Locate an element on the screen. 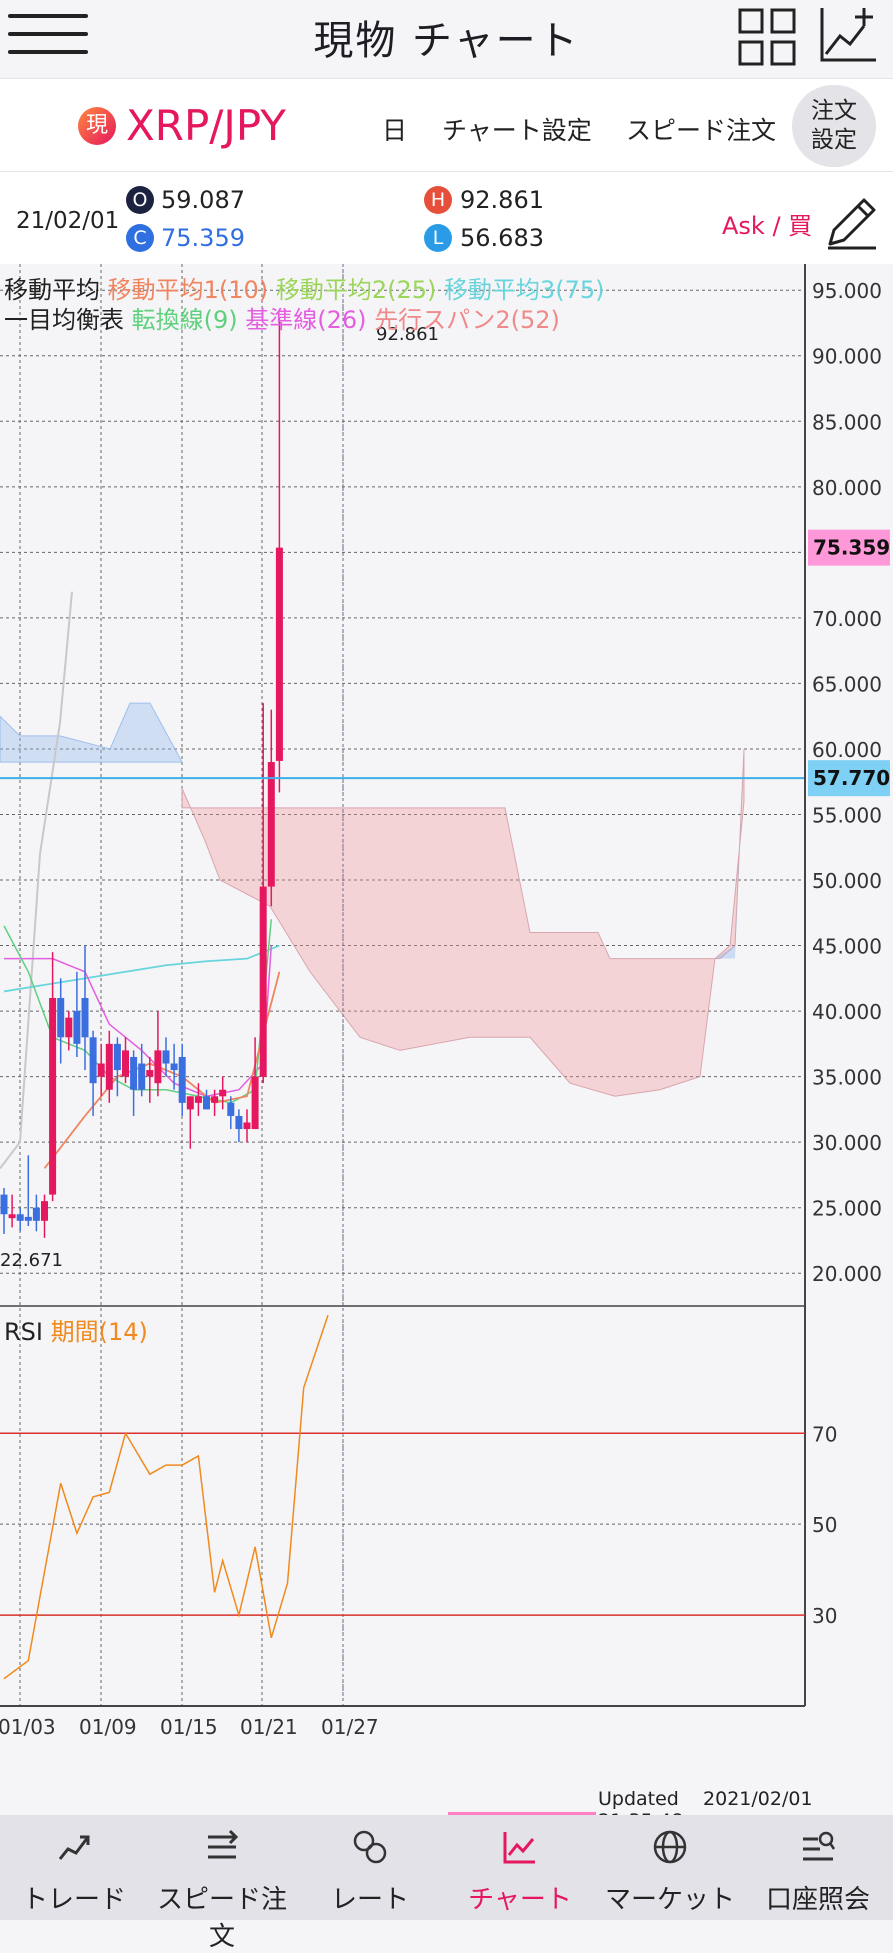  currency-pair: XRP/JPY is located at coordinates (206, 125).